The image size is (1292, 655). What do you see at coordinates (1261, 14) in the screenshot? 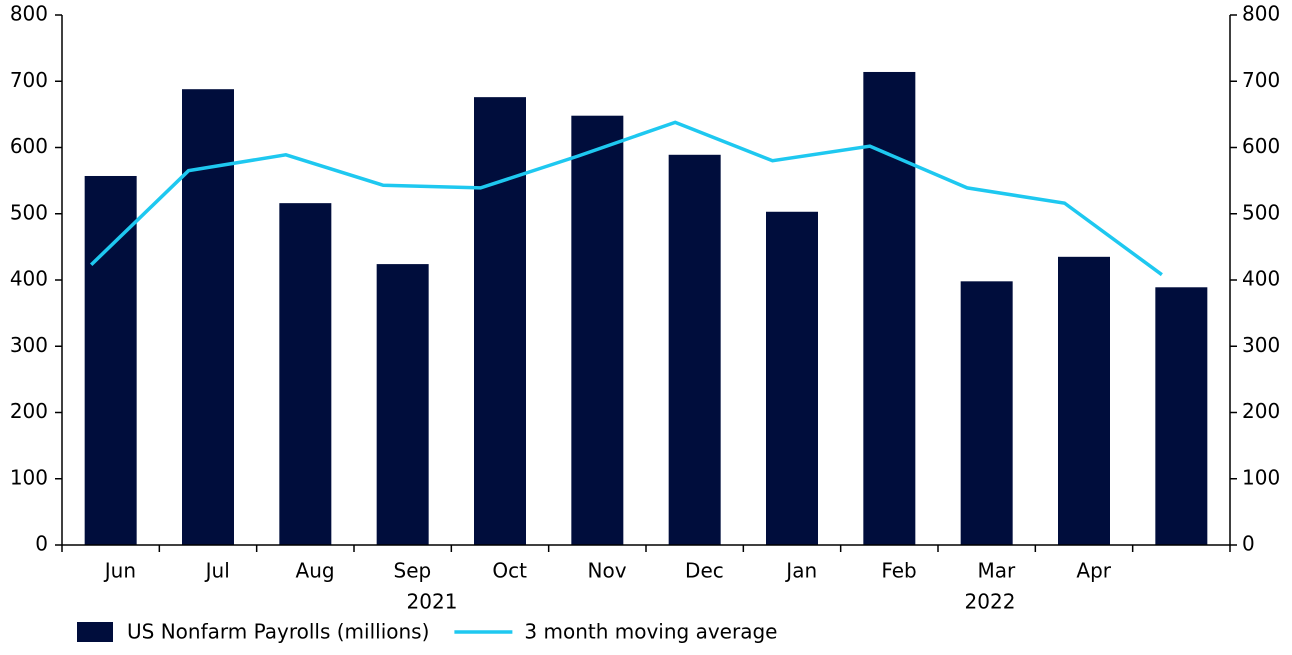
I see `y2-tick-label: 800` at bounding box center [1261, 14].